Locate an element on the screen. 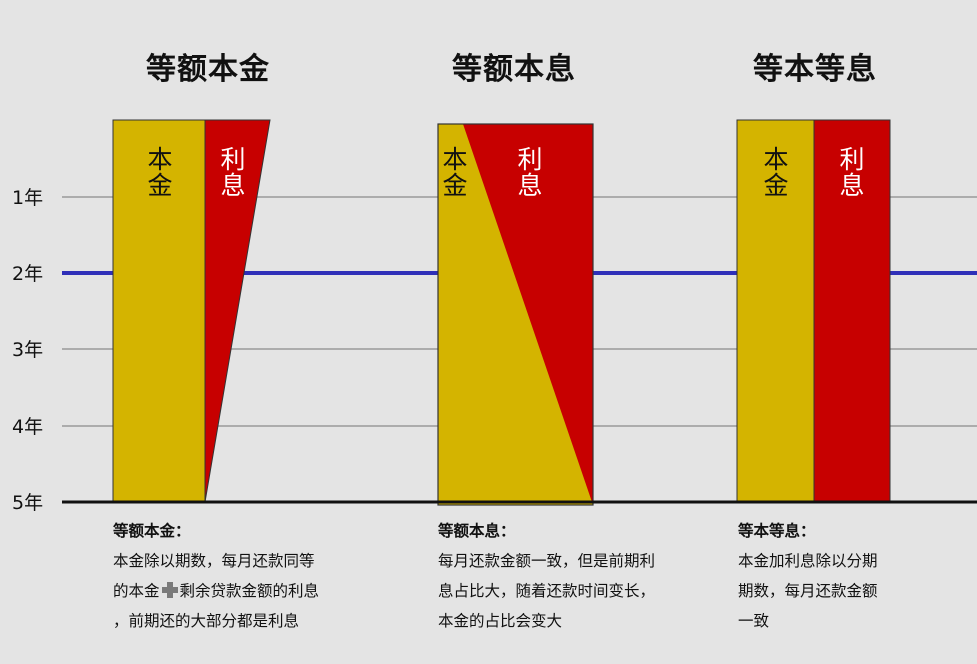  panel-3-title: 等本等息 is located at coordinates (815, 69).